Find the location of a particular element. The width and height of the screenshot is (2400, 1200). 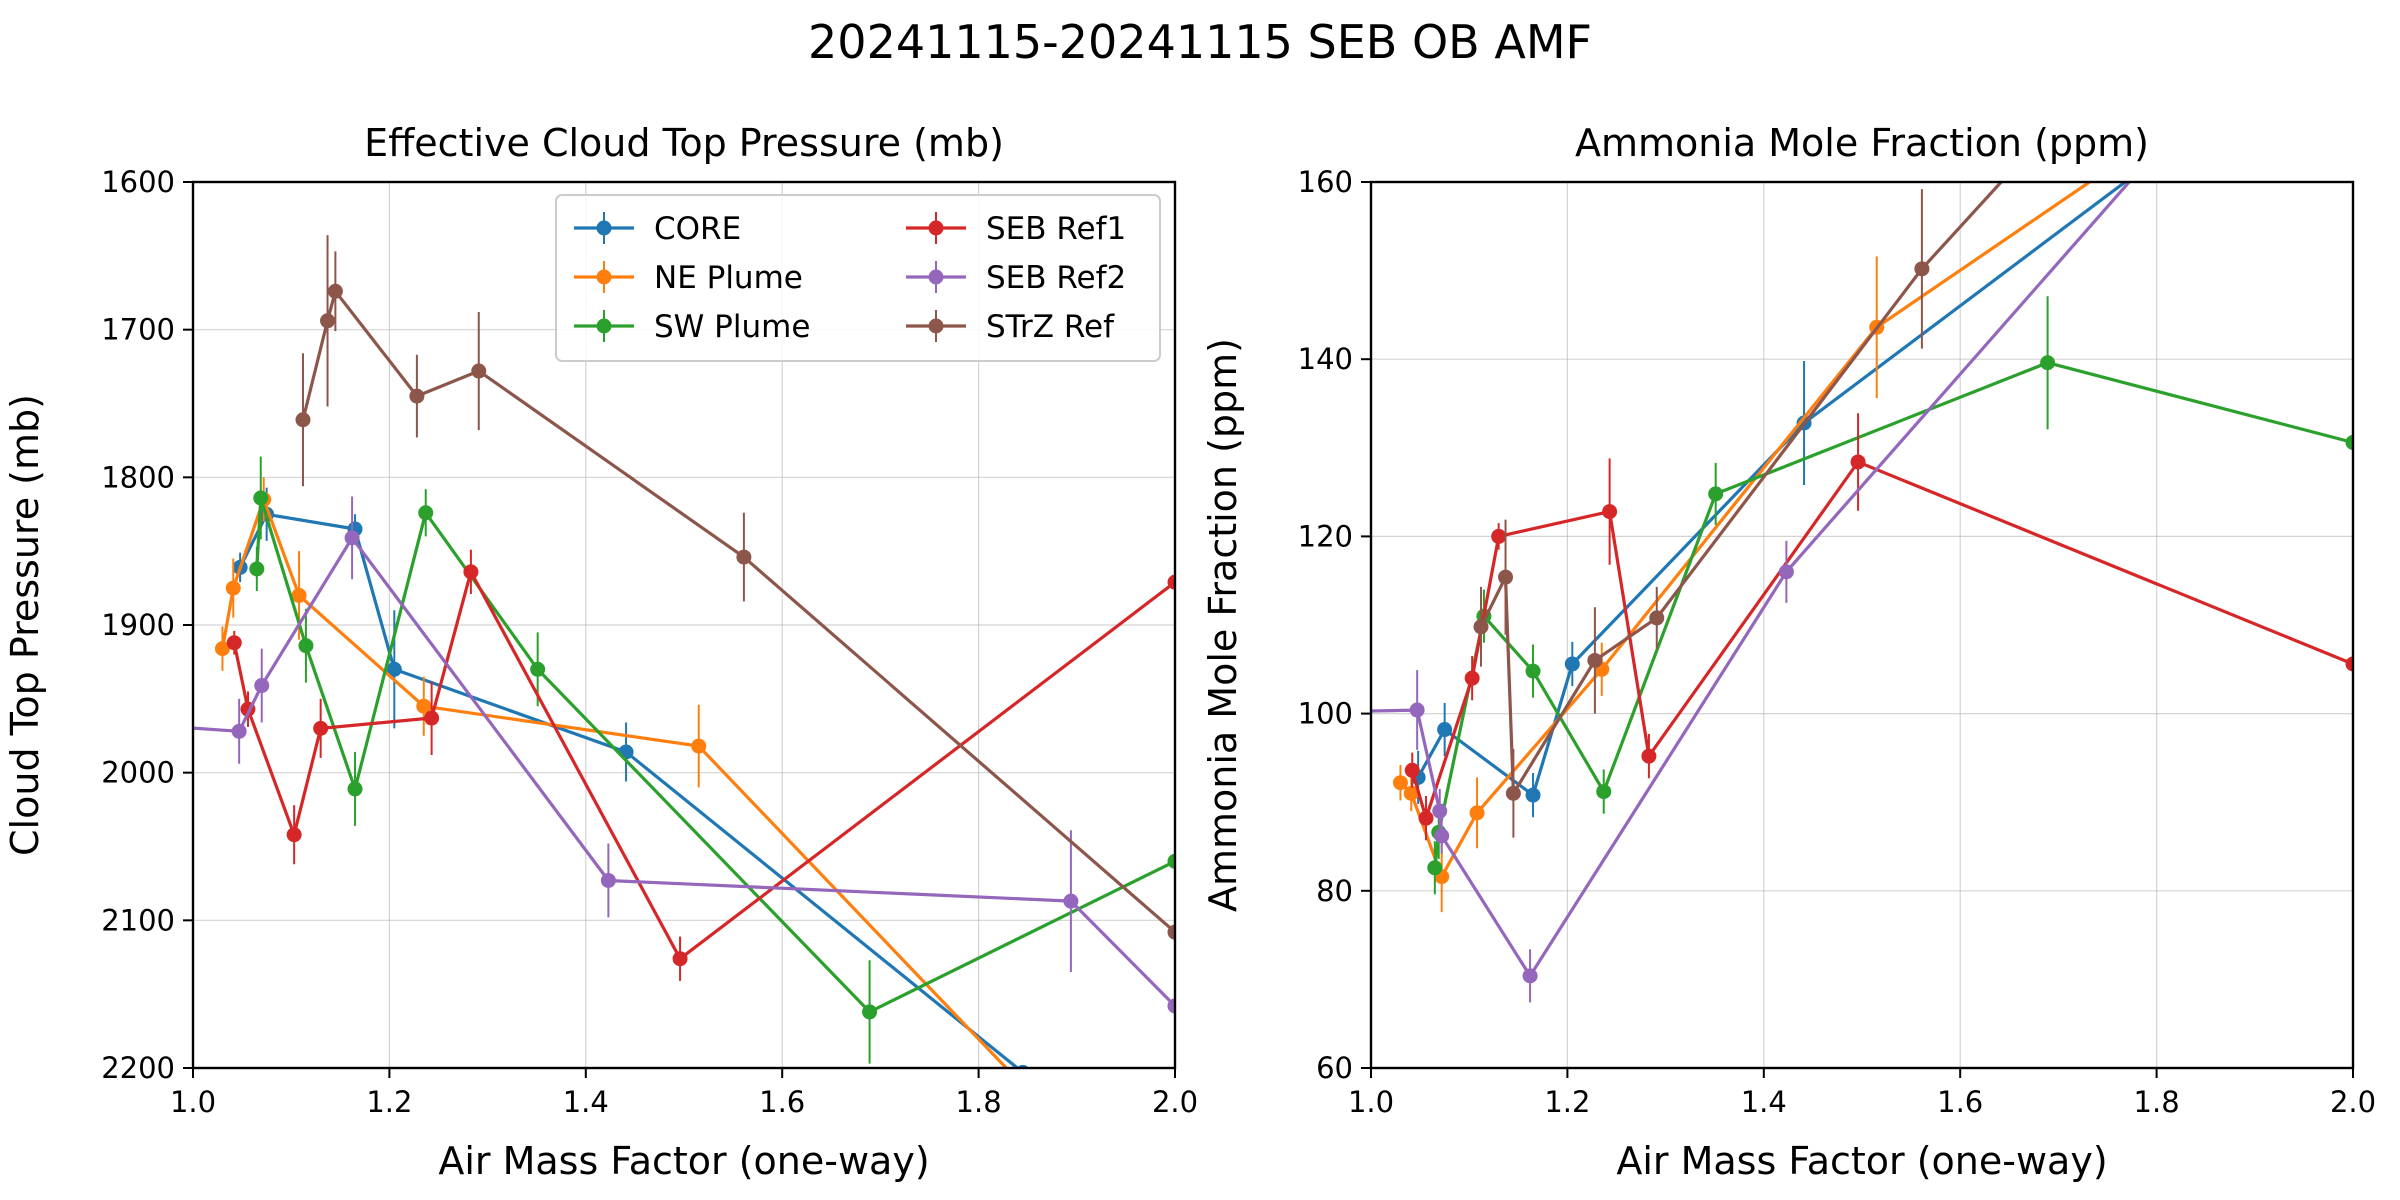

cloud-chart-xtick-label: 2.0 is located at coordinates (1175, 1102).